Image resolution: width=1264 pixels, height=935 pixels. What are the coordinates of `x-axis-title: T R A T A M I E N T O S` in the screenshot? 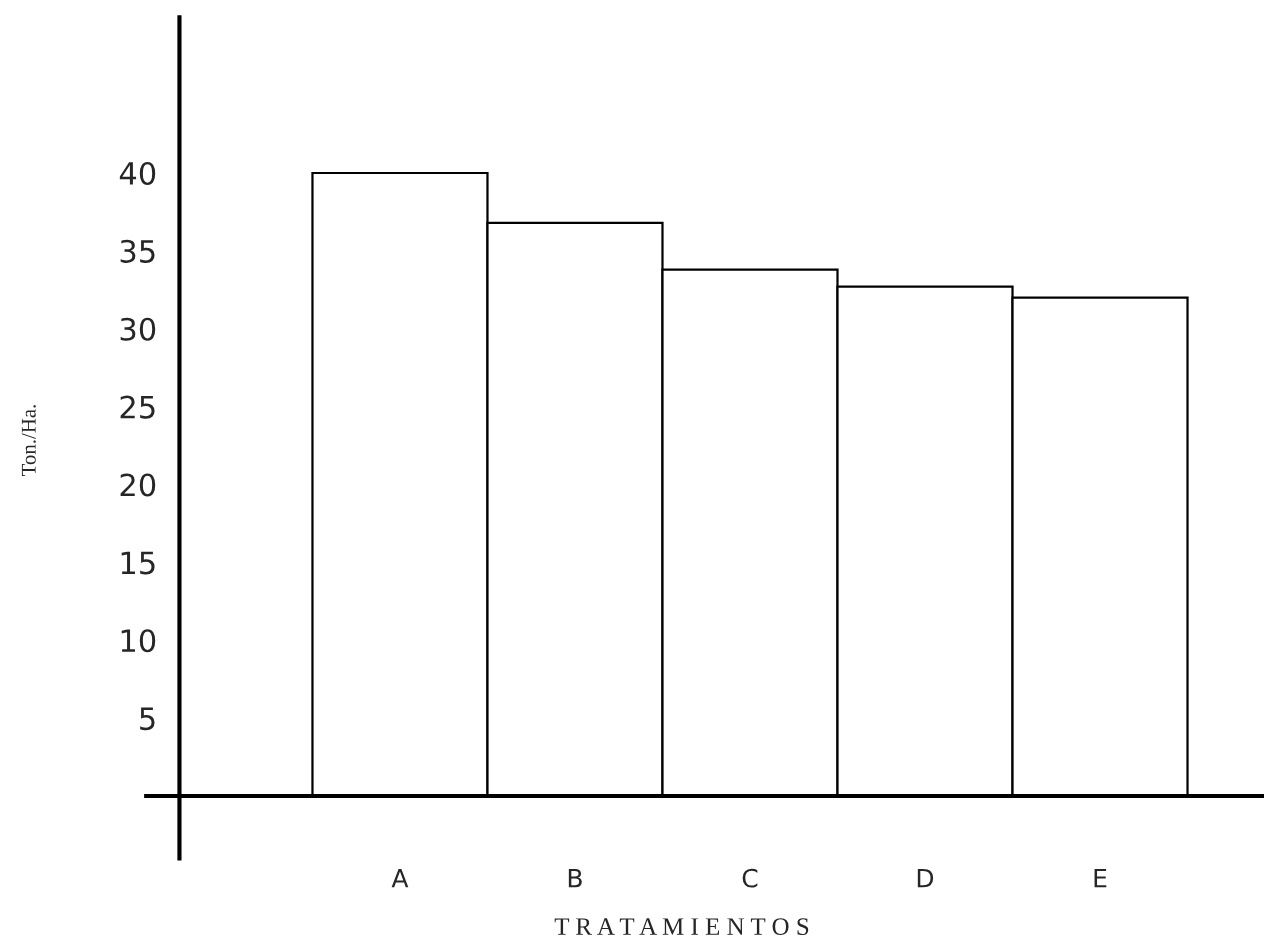 It's located at (681, 926).